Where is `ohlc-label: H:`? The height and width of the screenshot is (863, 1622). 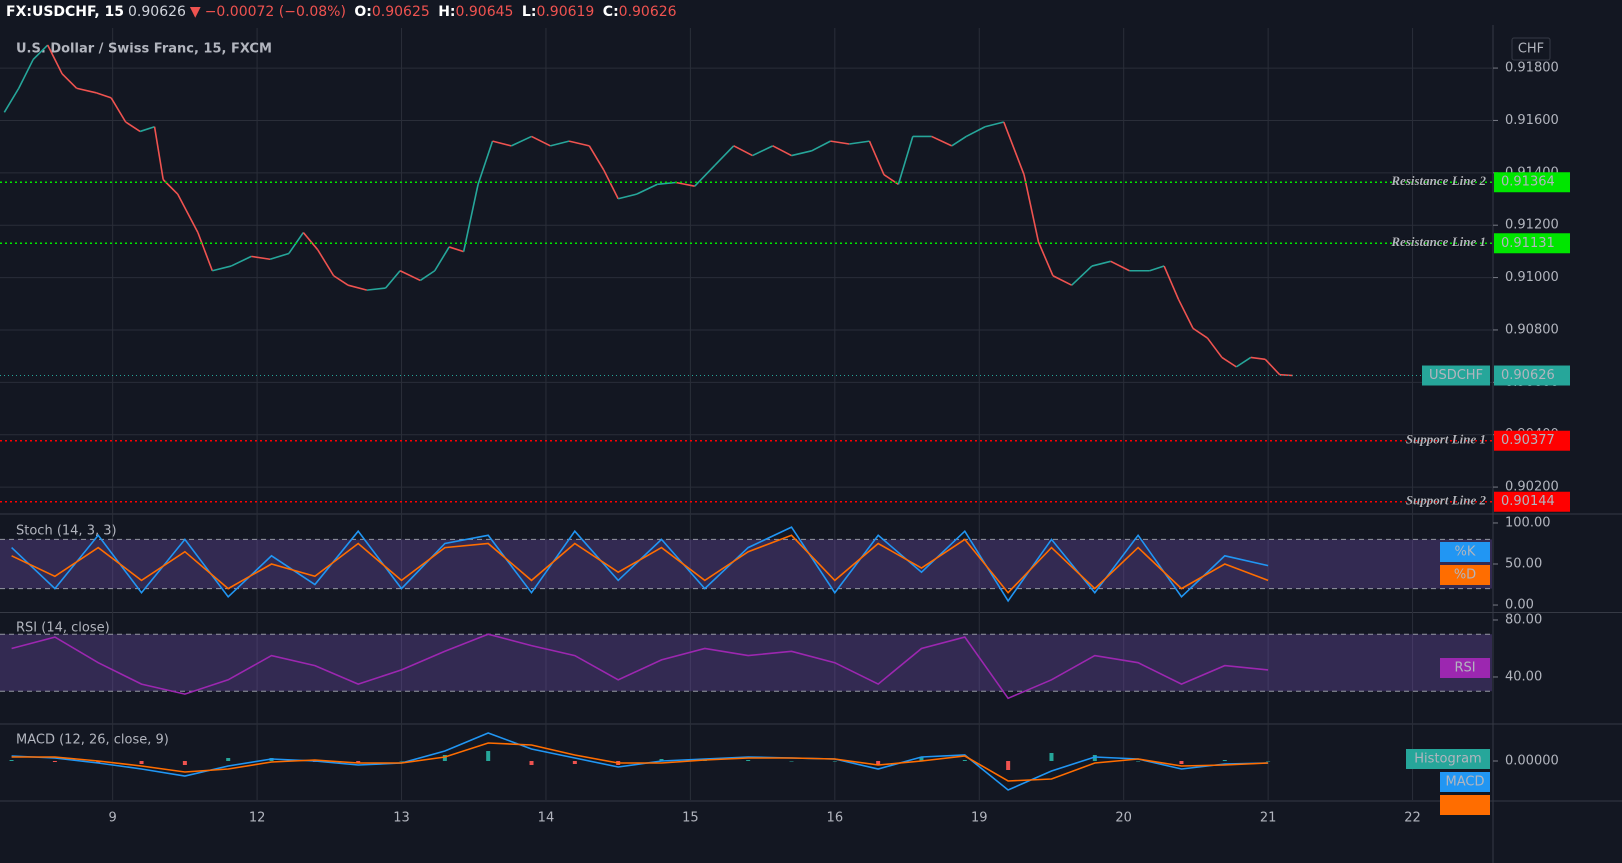
ohlc-label: H: is located at coordinates (447, 12).